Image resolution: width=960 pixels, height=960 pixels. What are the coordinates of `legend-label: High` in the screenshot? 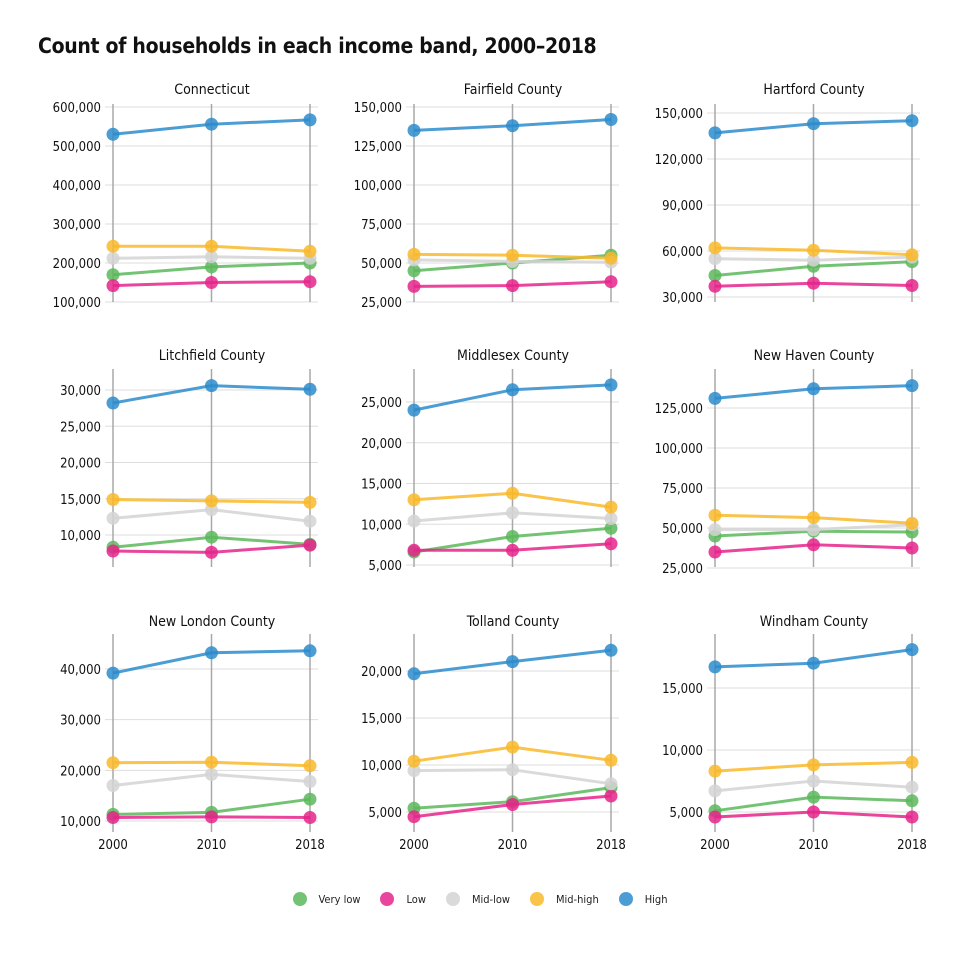 It's located at (656, 899).